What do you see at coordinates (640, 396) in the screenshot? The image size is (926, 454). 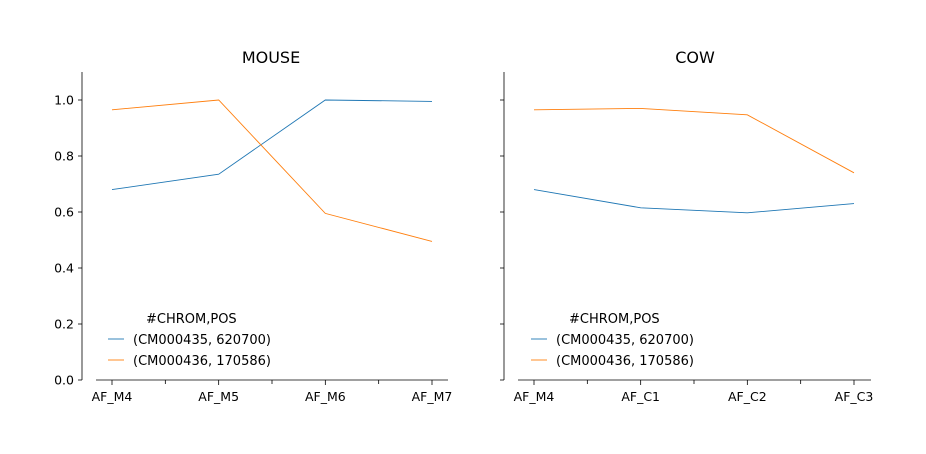 I see `x-tick-label: AF_C1` at bounding box center [640, 396].